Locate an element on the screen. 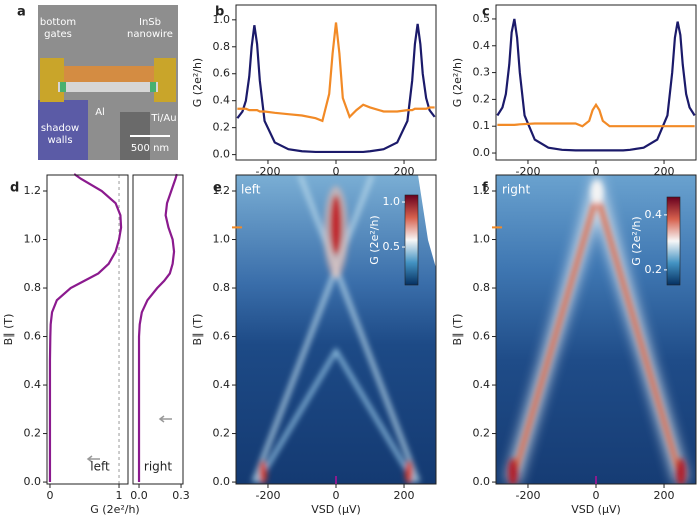 The image size is (699, 519). y-tick-label: 0.5 is located at coordinates (482, 18).